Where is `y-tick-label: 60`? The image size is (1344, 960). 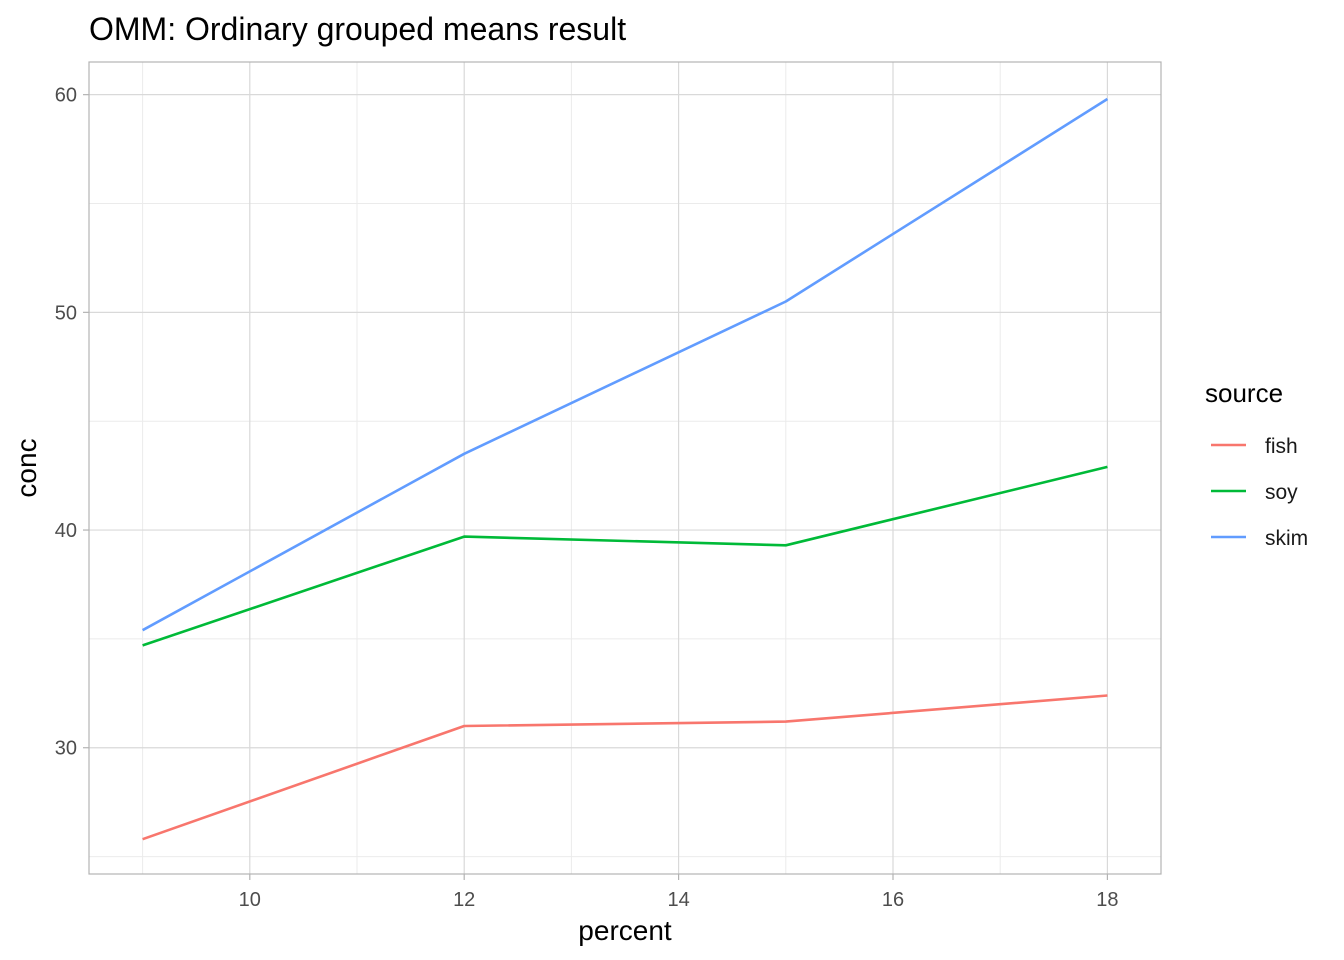
y-tick-label: 60 is located at coordinates (66, 96).